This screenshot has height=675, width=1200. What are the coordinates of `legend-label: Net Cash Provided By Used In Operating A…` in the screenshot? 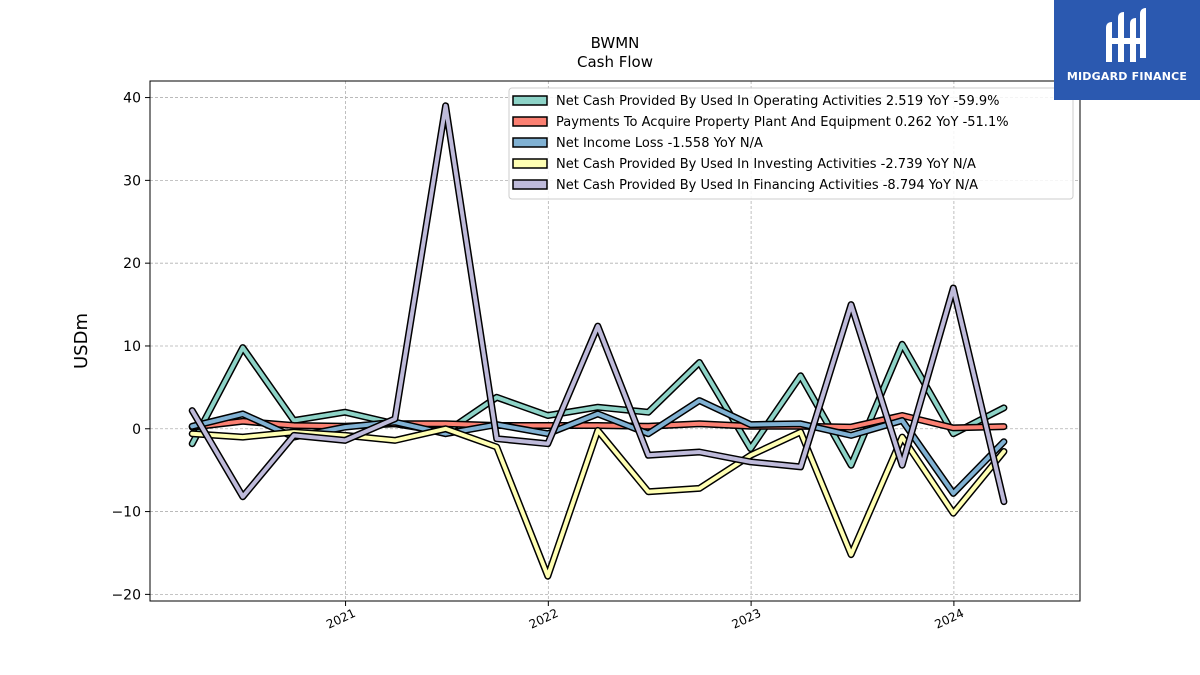 It's located at (777, 101).